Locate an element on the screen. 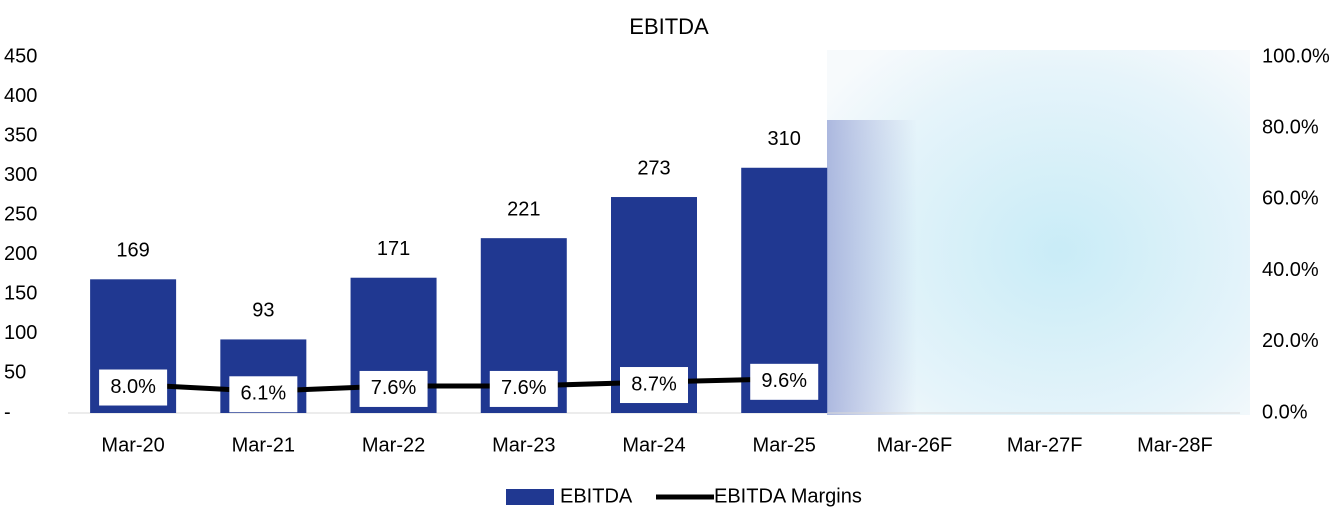 The image size is (1338, 518). x-tick-label: Mar-24 is located at coordinates (653, 445).